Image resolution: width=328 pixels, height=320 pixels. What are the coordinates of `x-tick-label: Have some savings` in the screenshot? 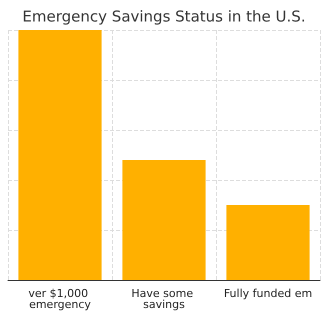 It's located at (164, 299).